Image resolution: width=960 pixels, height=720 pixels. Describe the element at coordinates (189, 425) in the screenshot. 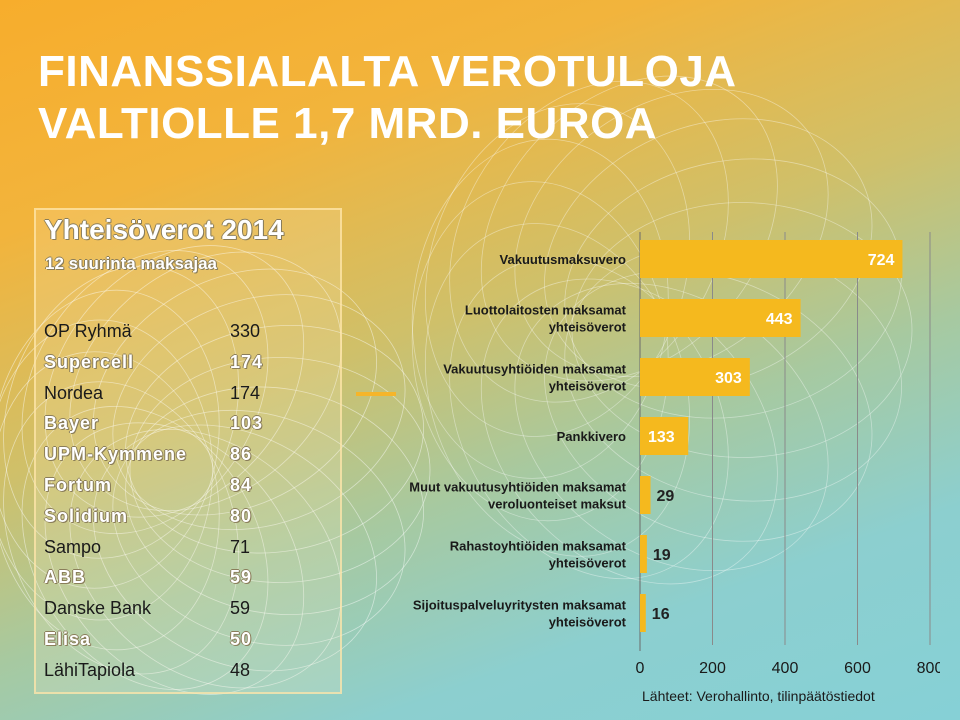

I see `taxpayer-row: Bayer 103` at that location.